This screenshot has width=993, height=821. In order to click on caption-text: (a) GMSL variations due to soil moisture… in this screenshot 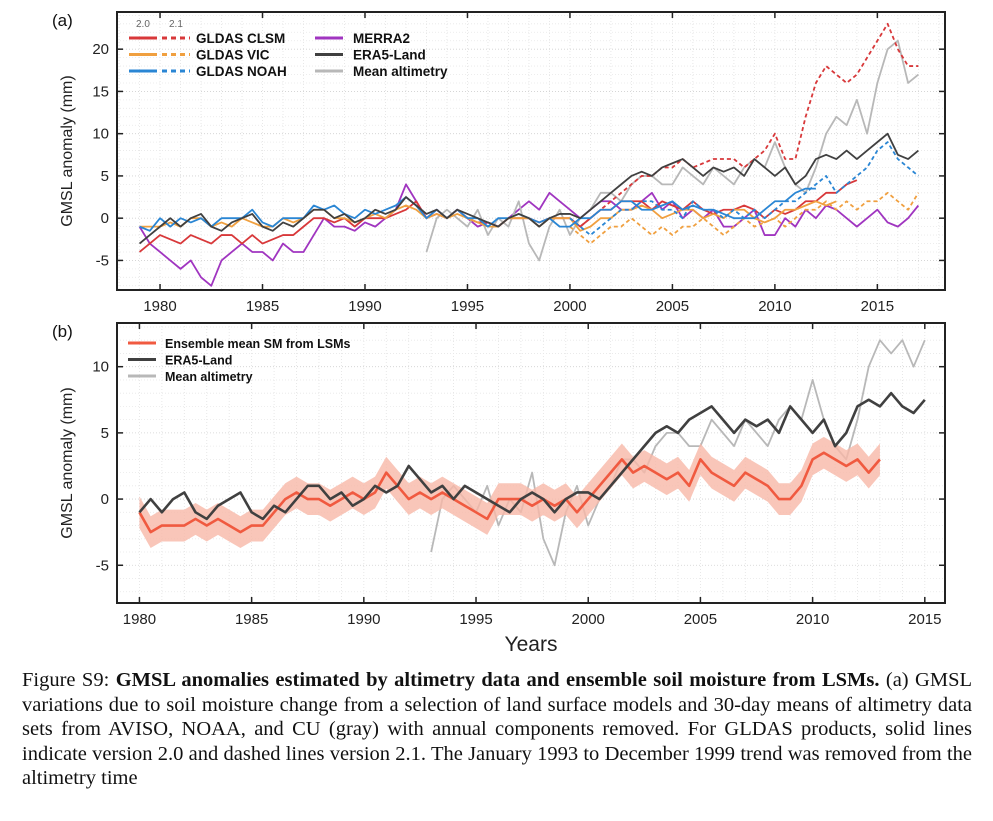, I will do `click(497, 729)`.